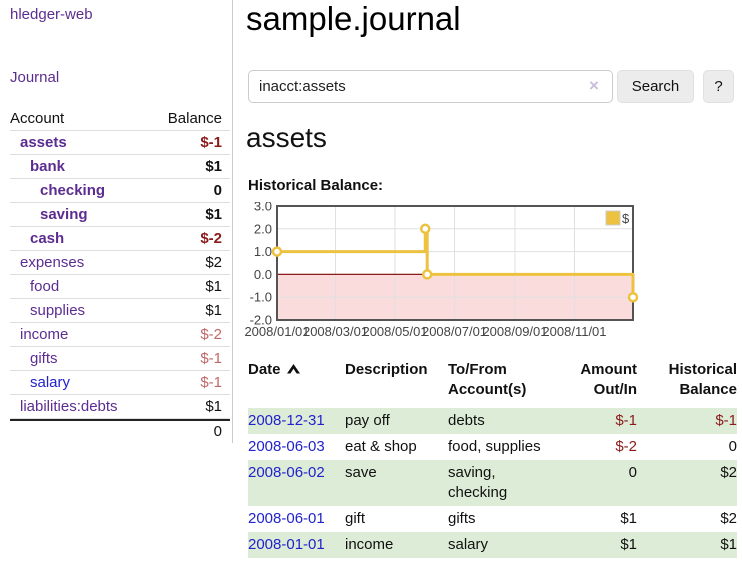 The height and width of the screenshot is (582, 742). I want to click on svg-text: -1.0, so click(261, 297).